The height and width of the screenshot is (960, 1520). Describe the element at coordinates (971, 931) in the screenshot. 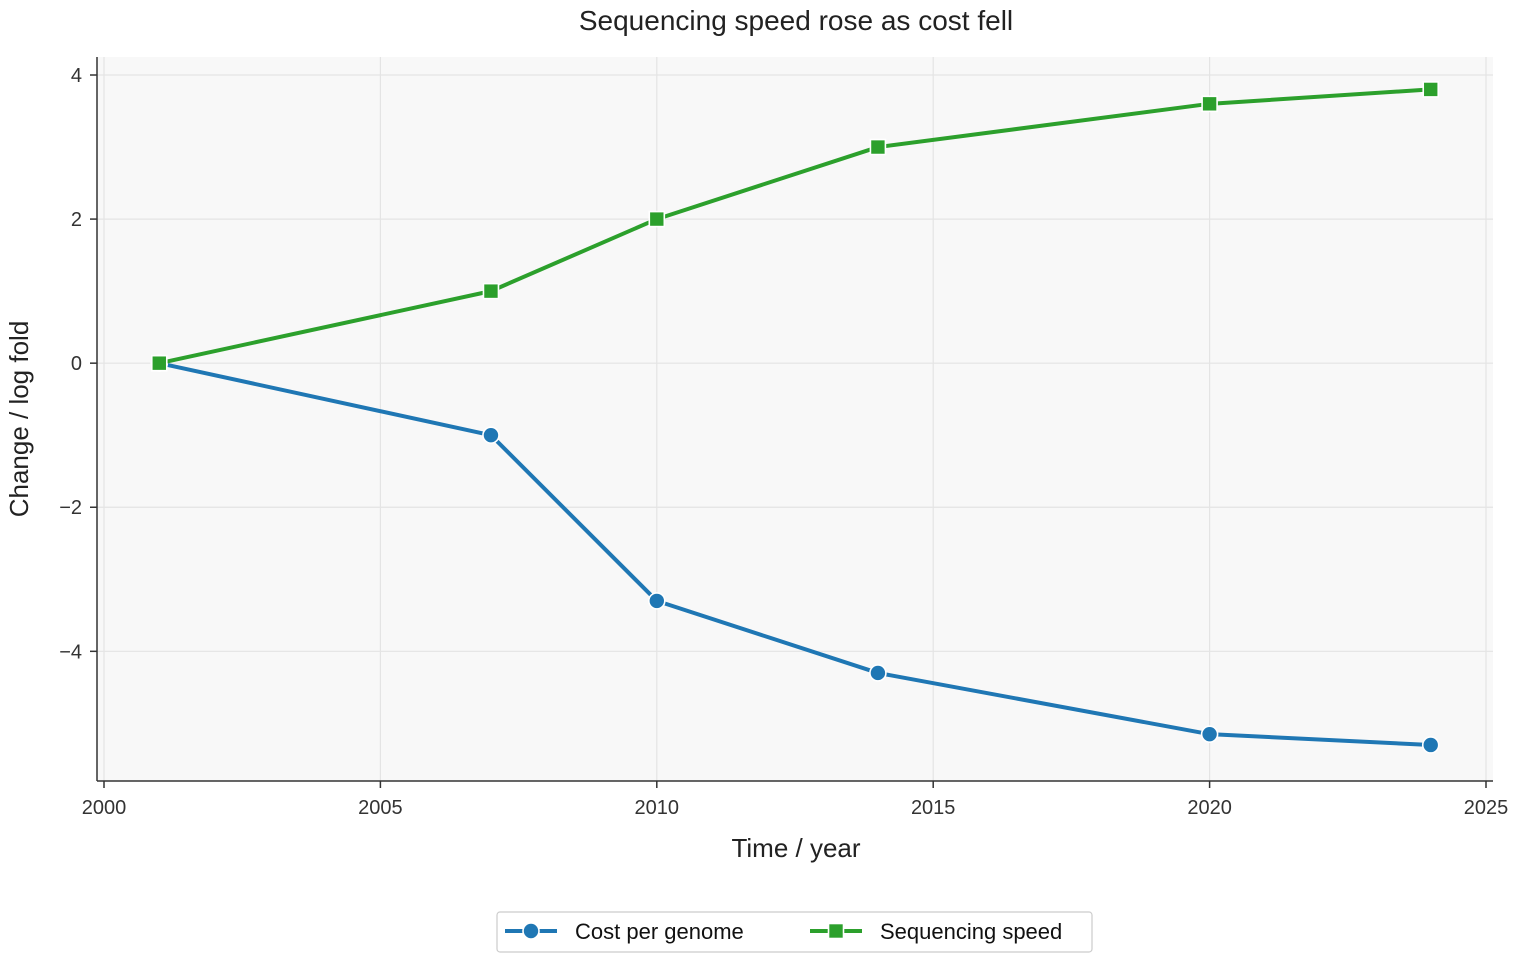

I see `legend-label: Sequencing speed` at that location.